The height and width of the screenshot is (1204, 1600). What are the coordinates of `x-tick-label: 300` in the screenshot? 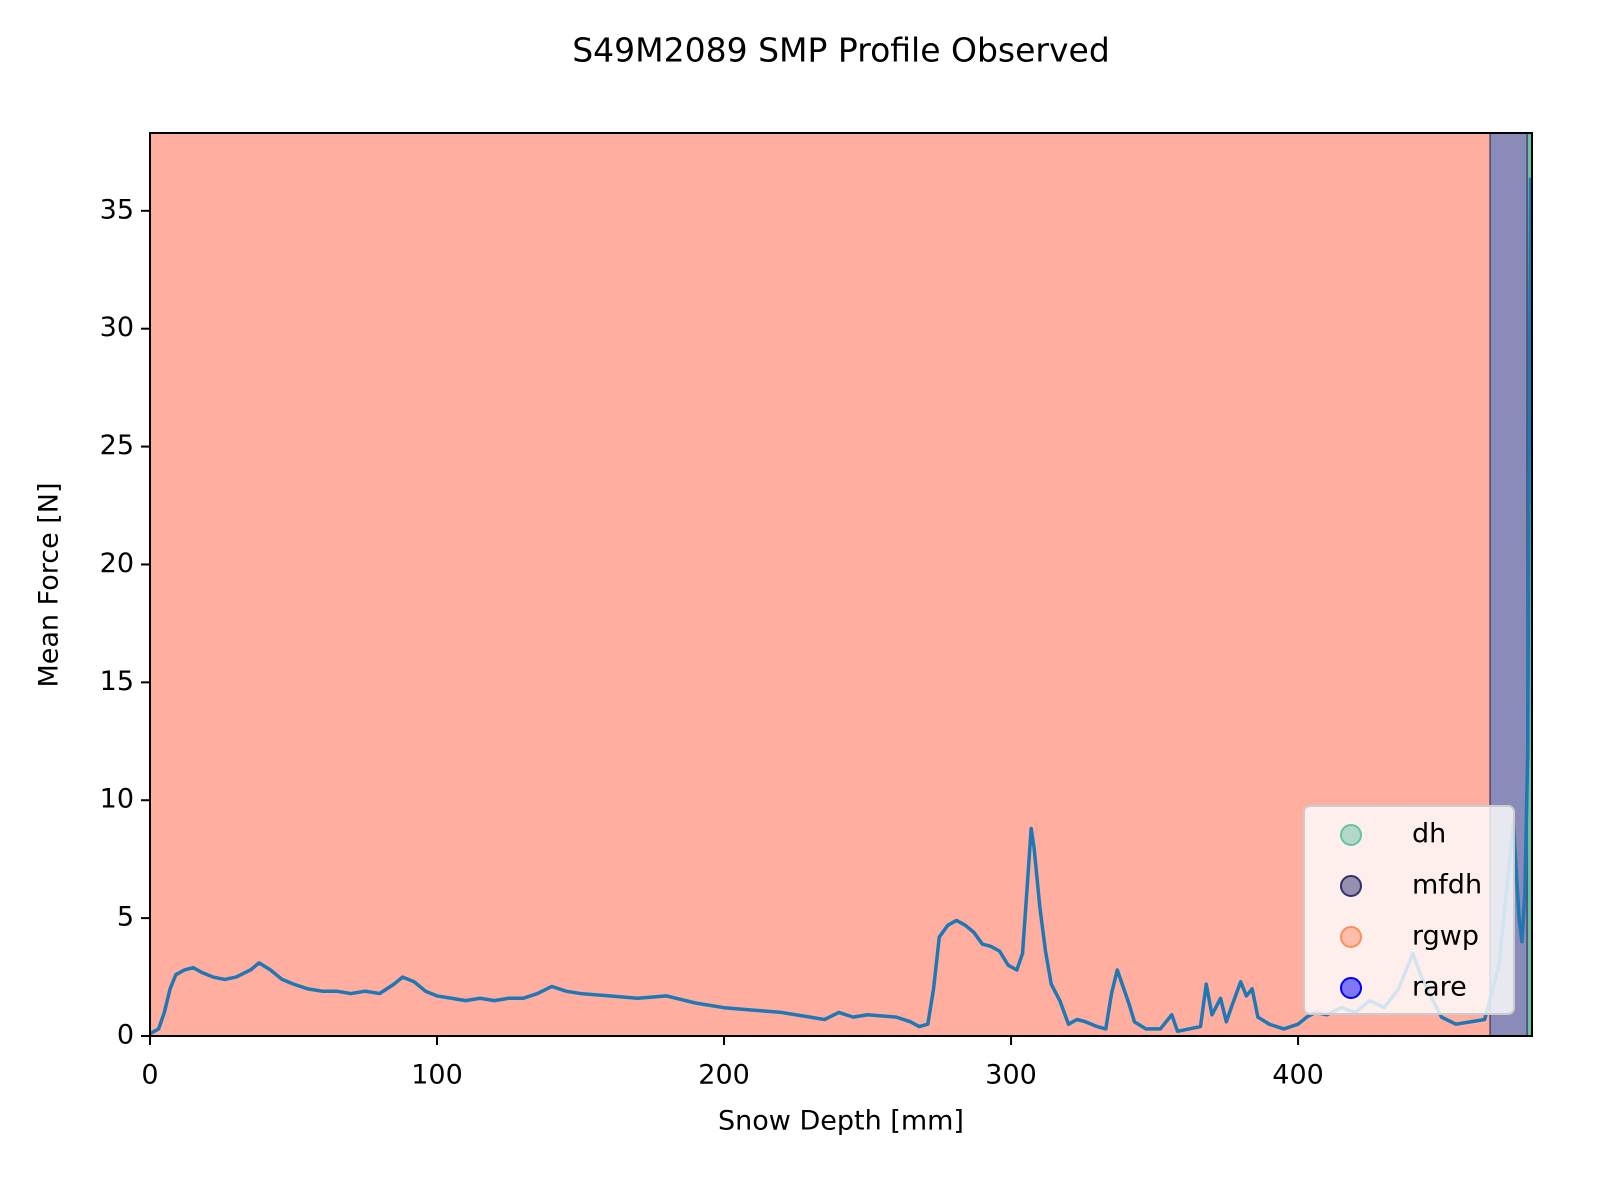 It's located at (1011, 1075).